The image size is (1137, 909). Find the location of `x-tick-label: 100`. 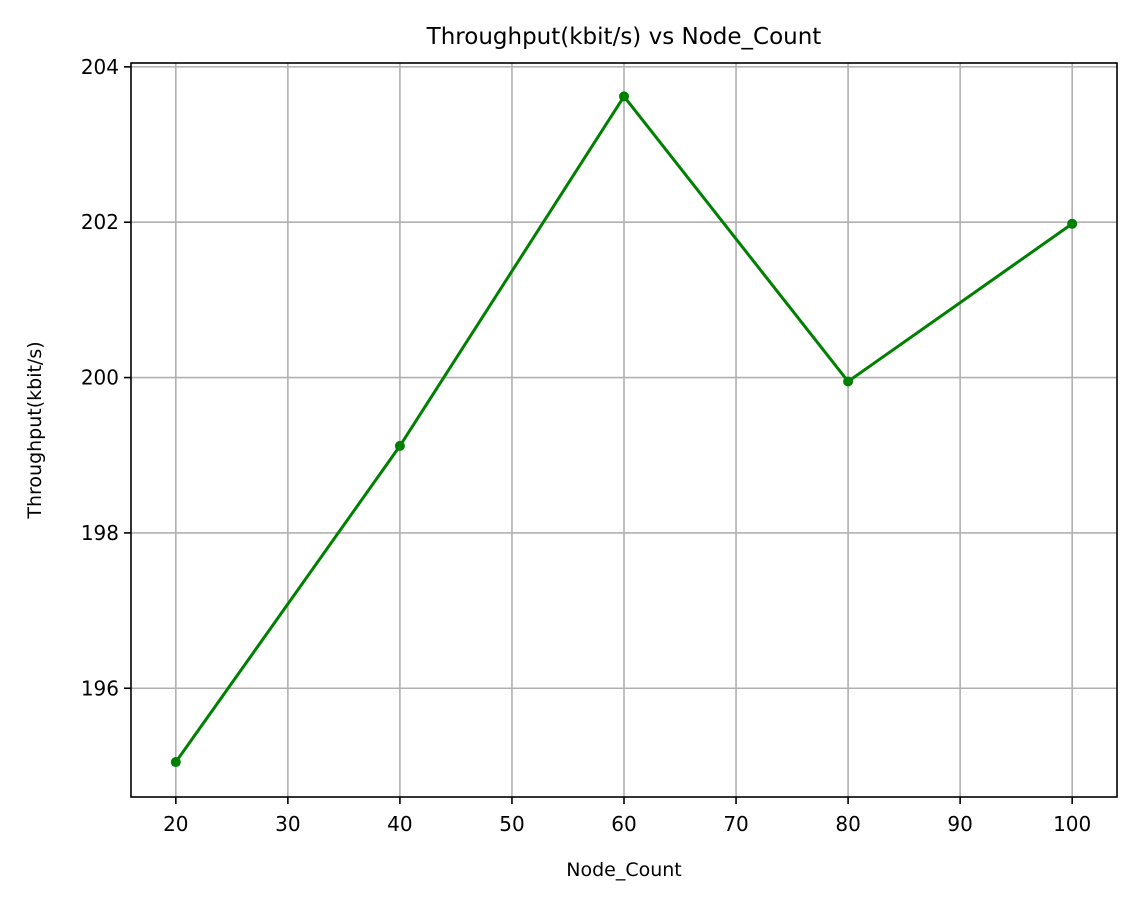

x-tick-label: 100 is located at coordinates (1072, 824).